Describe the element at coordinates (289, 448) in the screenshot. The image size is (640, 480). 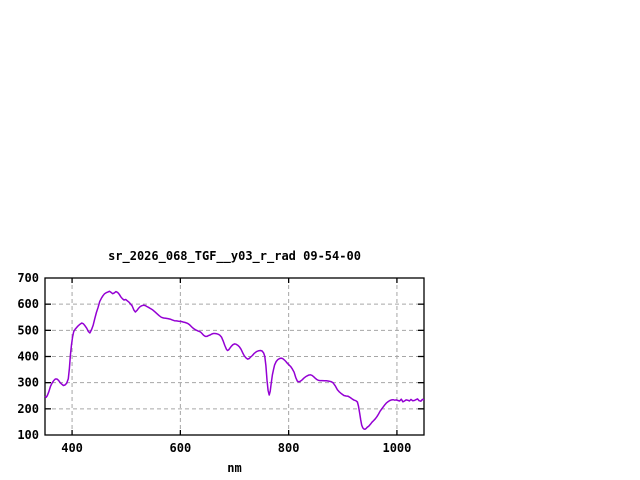
I see `x-tick-label: 800` at that location.